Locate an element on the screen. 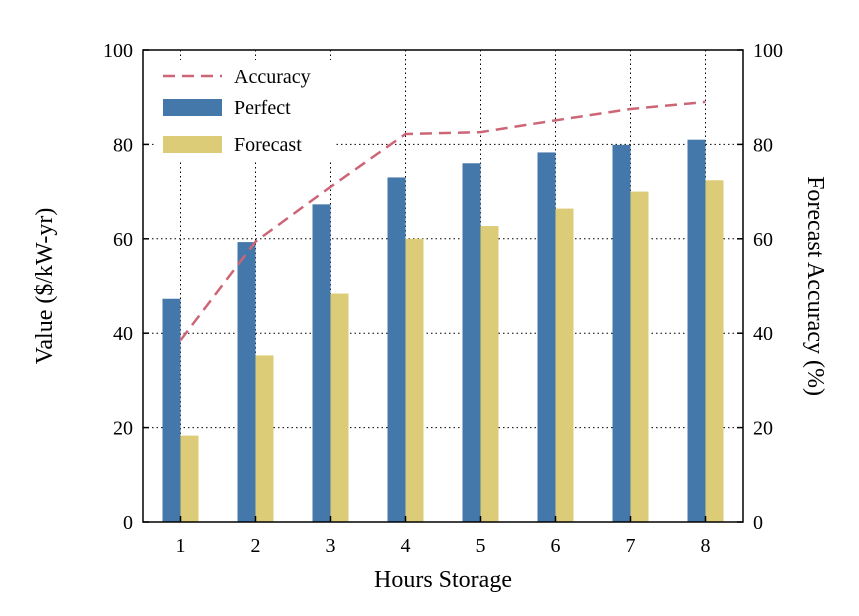 The image size is (859, 616). legend-label-accuracy: Accuracy is located at coordinates (272, 77).